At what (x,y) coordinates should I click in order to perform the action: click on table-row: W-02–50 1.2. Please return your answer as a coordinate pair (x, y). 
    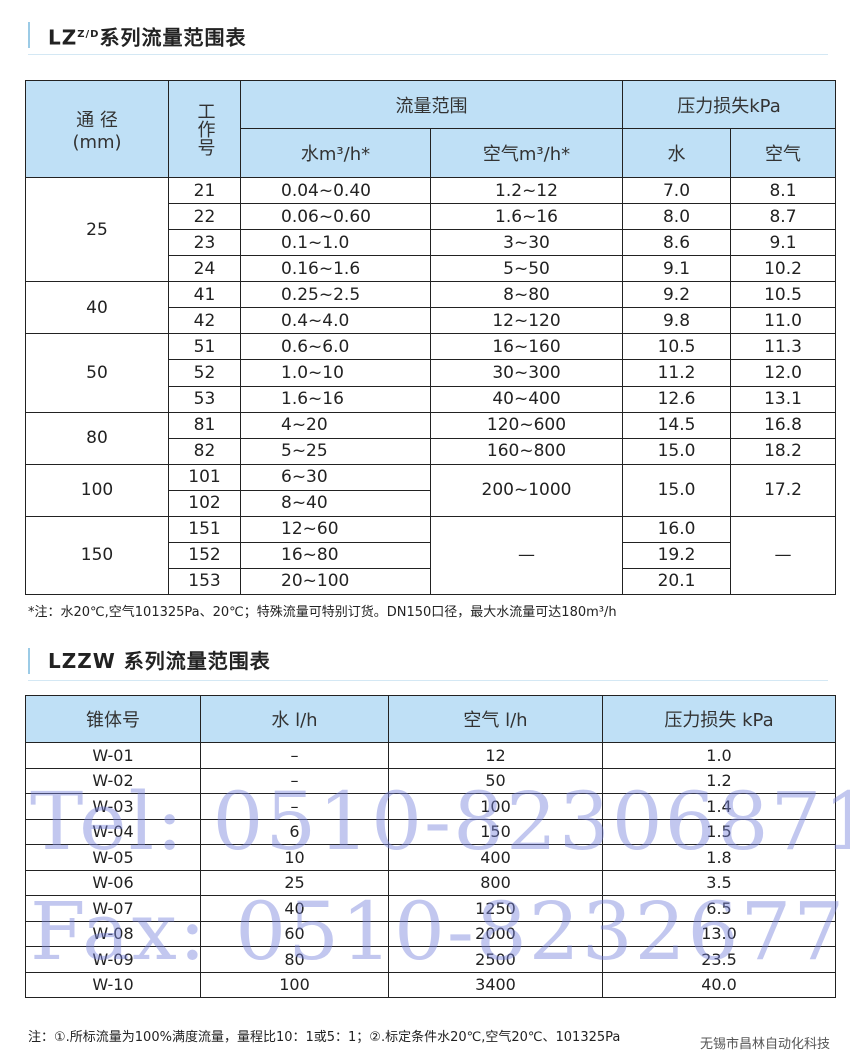
    Looking at the image, I should click on (430, 780).